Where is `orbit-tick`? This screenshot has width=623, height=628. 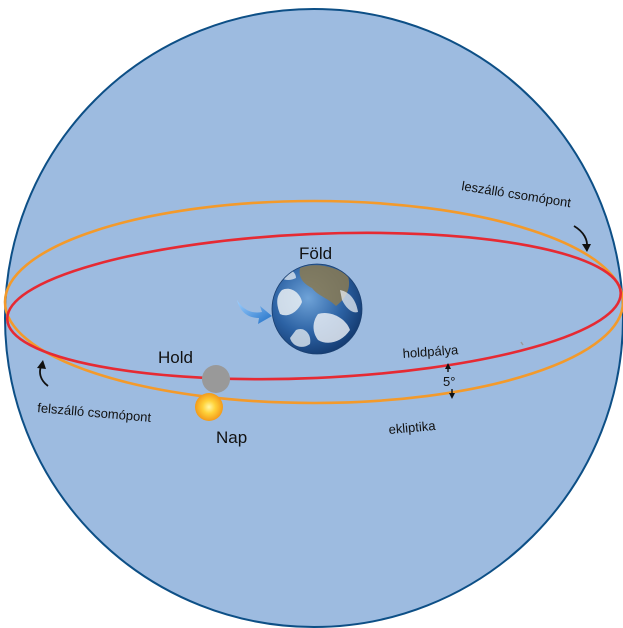
orbit-tick is located at coordinates (522, 343).